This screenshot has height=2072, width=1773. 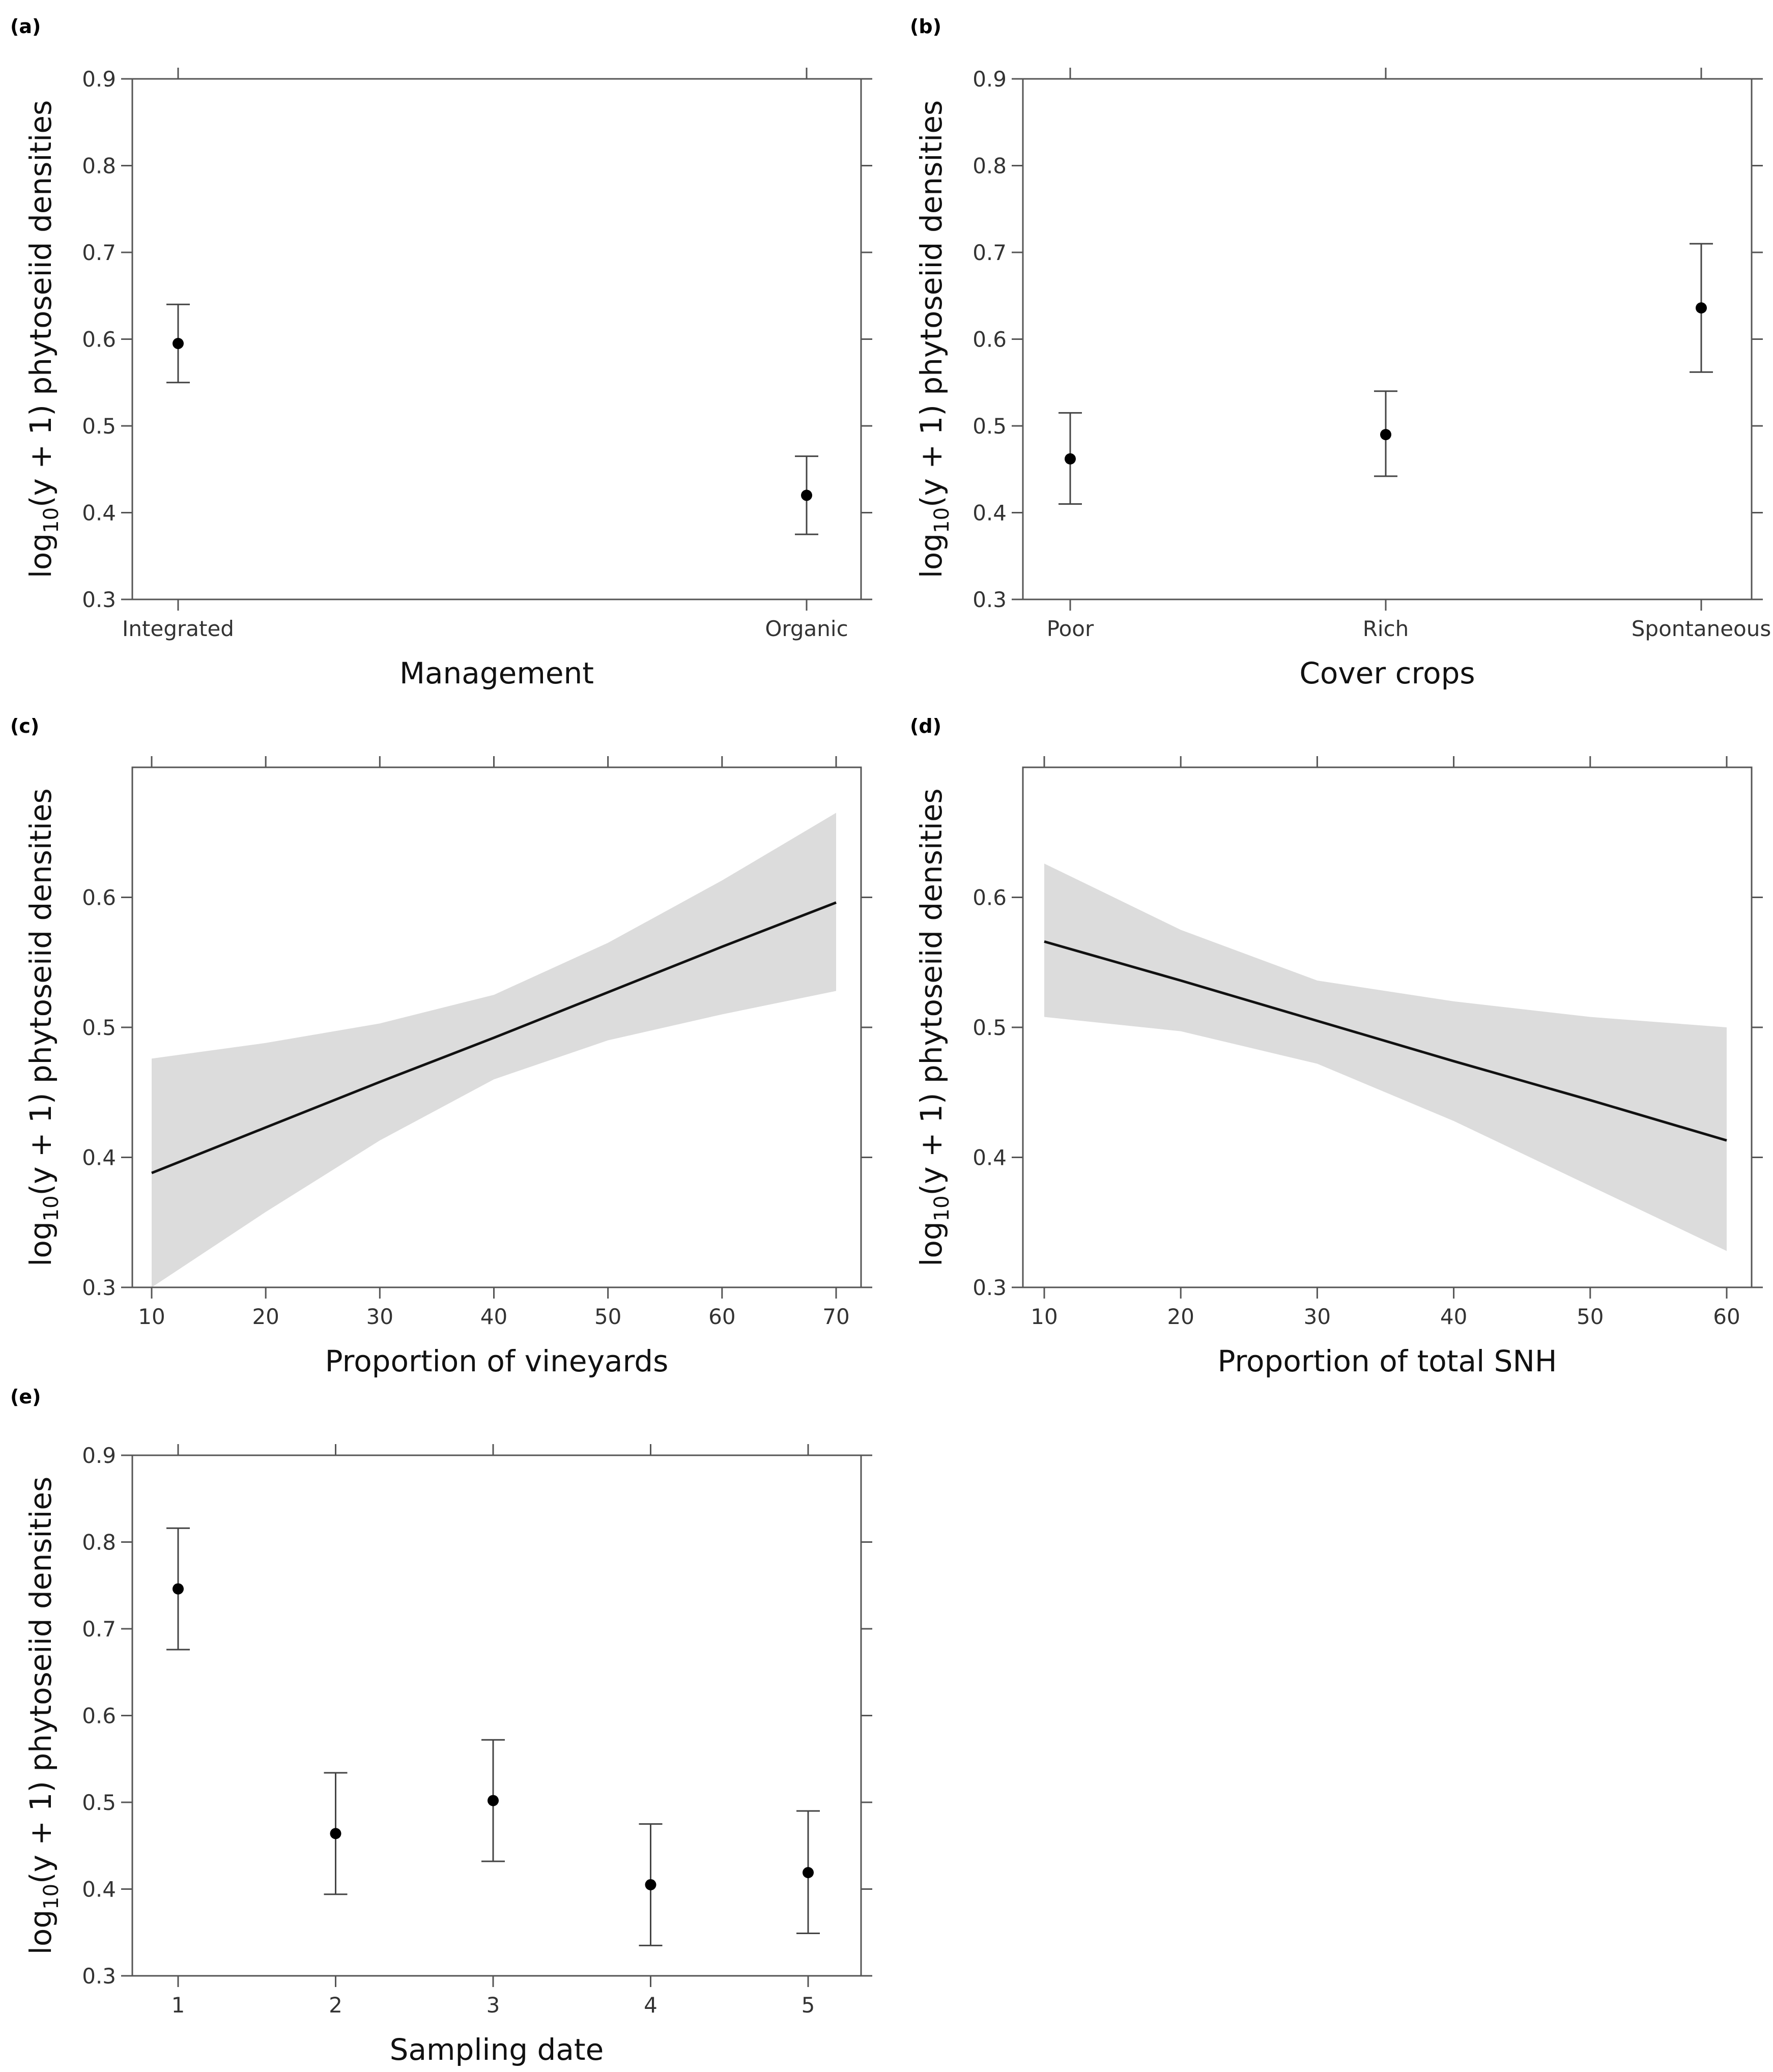 What do you see at coordinates (1386, 628) in the screenshot?
I see `x-tick-label: Rich` at bounding box center [1386, 628].